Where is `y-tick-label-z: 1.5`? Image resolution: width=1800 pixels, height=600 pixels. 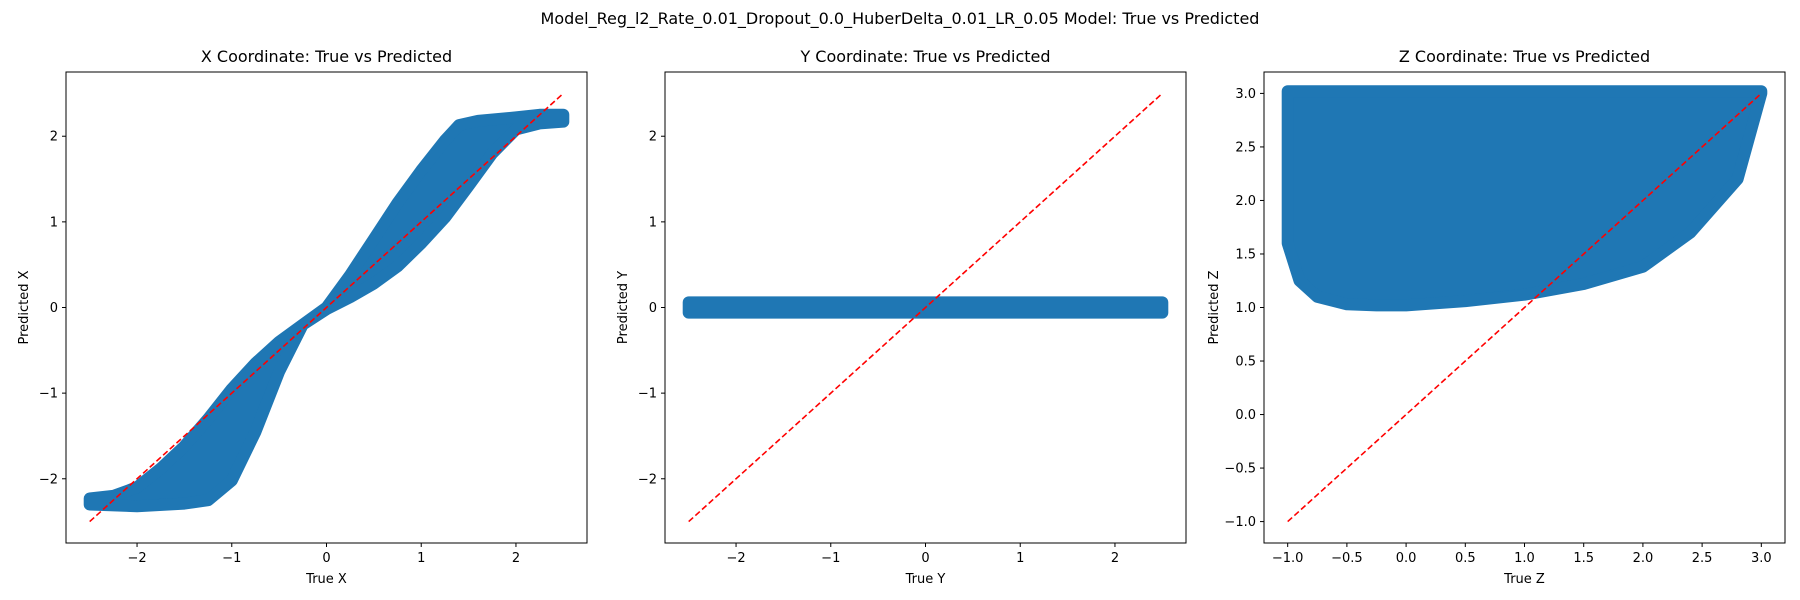
y-tick-label-z: 1.5 is located at coordinates (1245, 254).